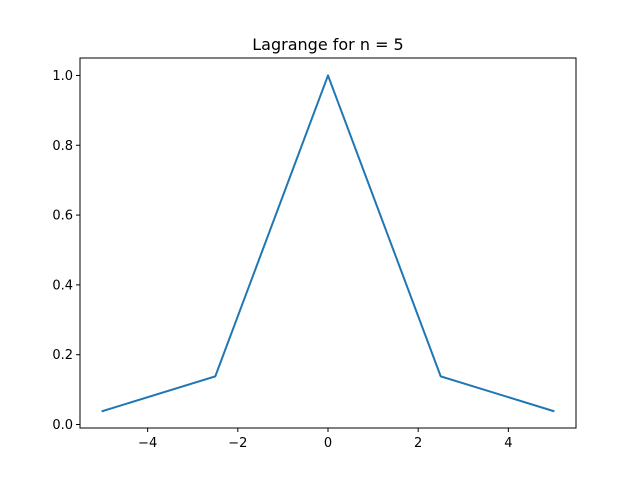 The width and height of the screenshot is (640, 480). I want to click on x-tick-label: −2, so click(237, 443).